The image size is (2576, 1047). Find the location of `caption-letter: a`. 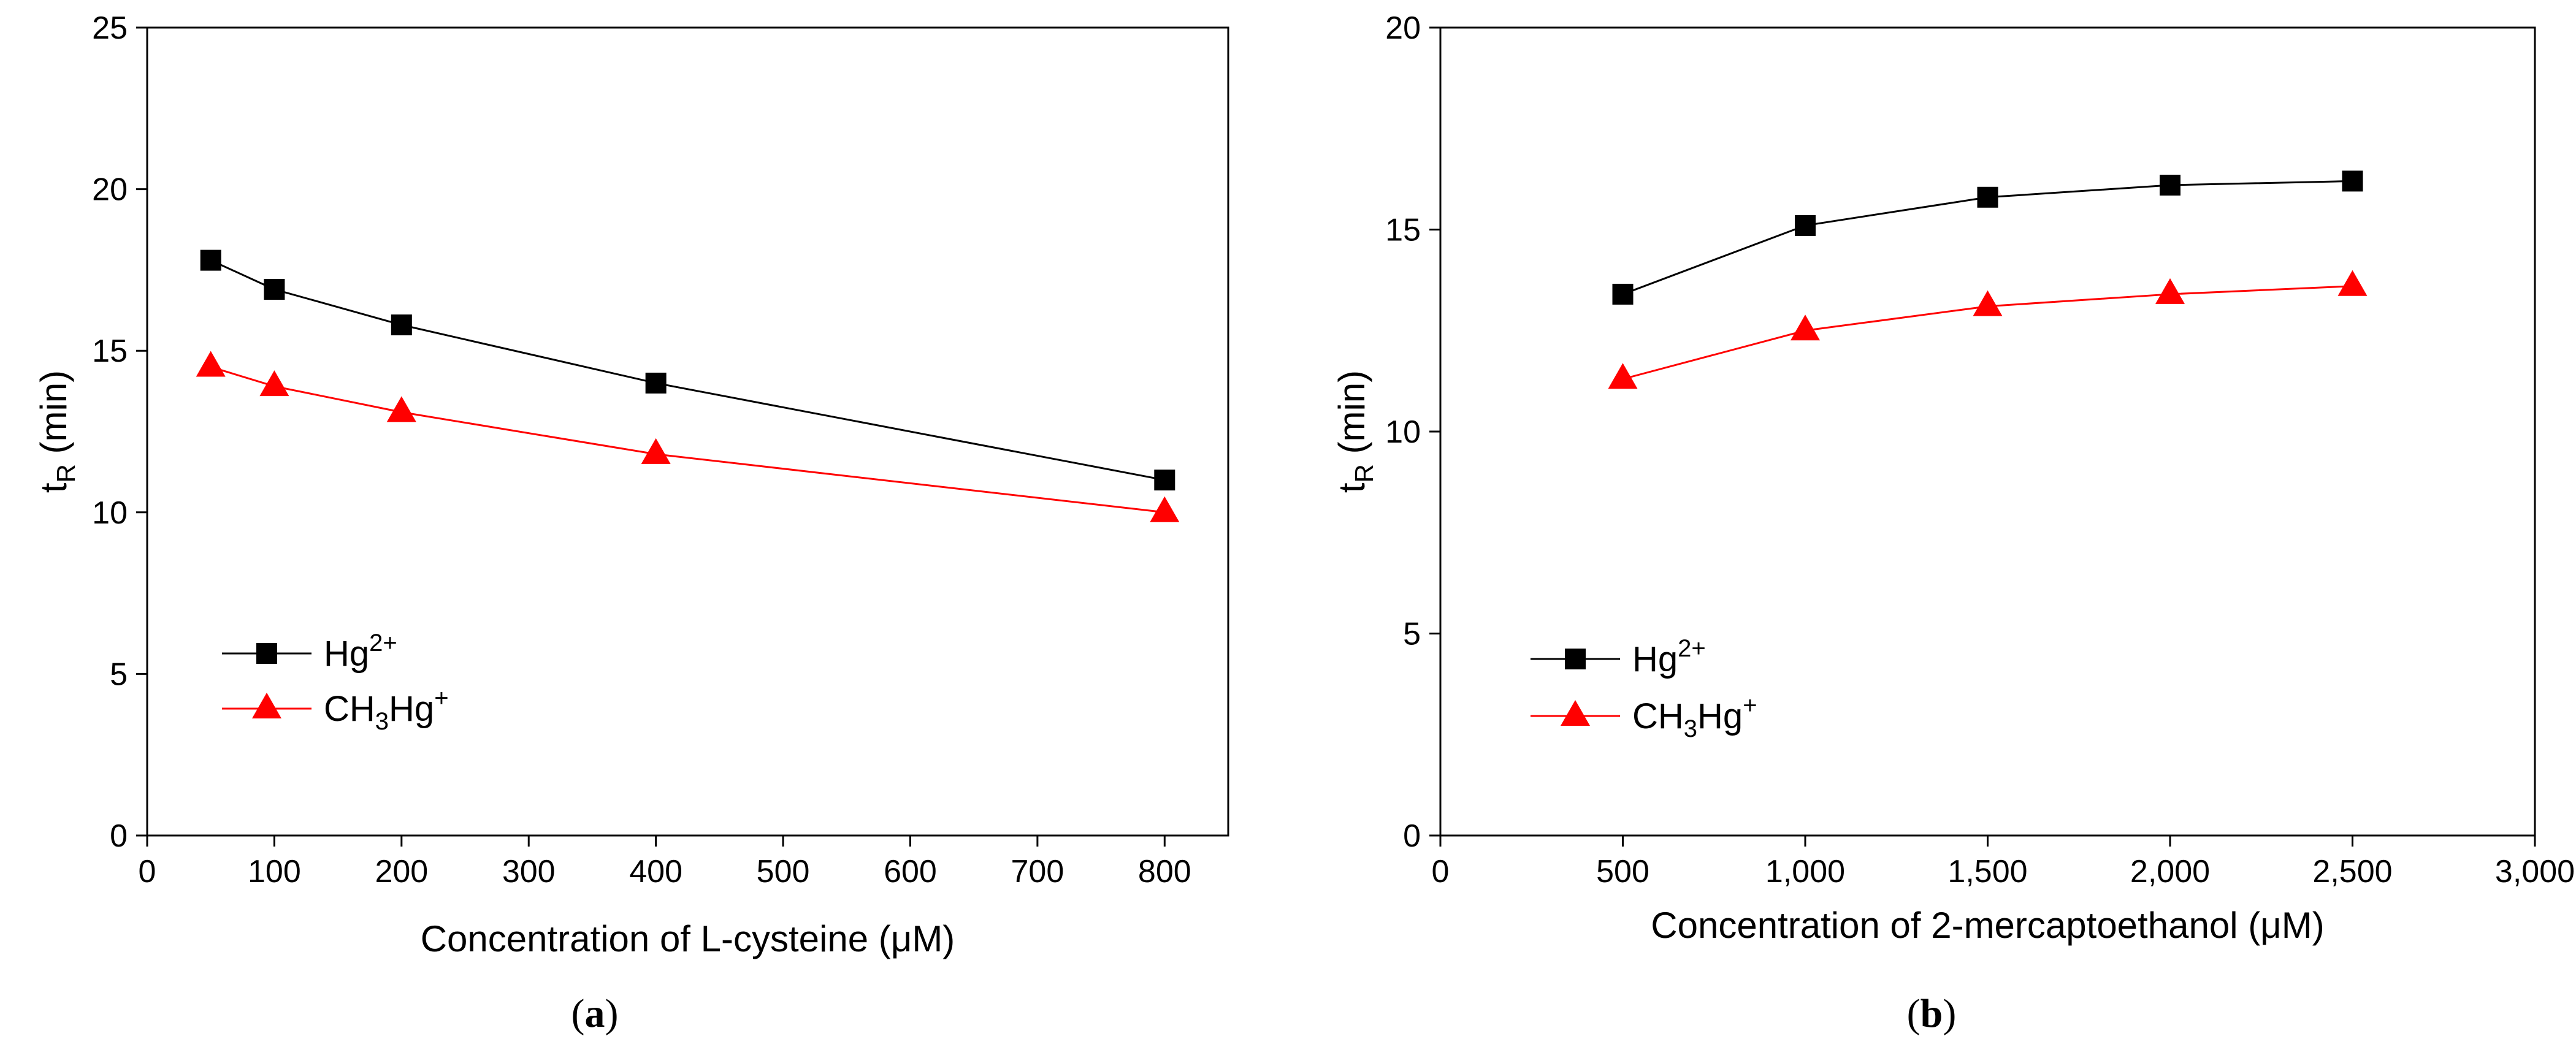

caption-letter: a is located at coordinates (595, 1013).